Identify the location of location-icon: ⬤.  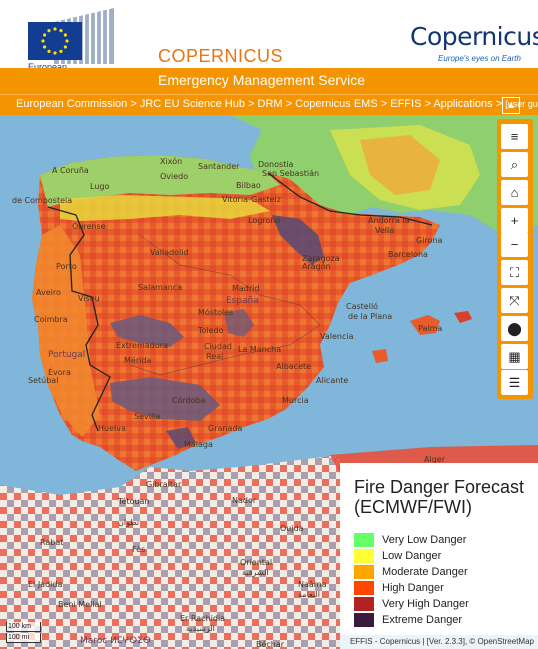
(514, 328).